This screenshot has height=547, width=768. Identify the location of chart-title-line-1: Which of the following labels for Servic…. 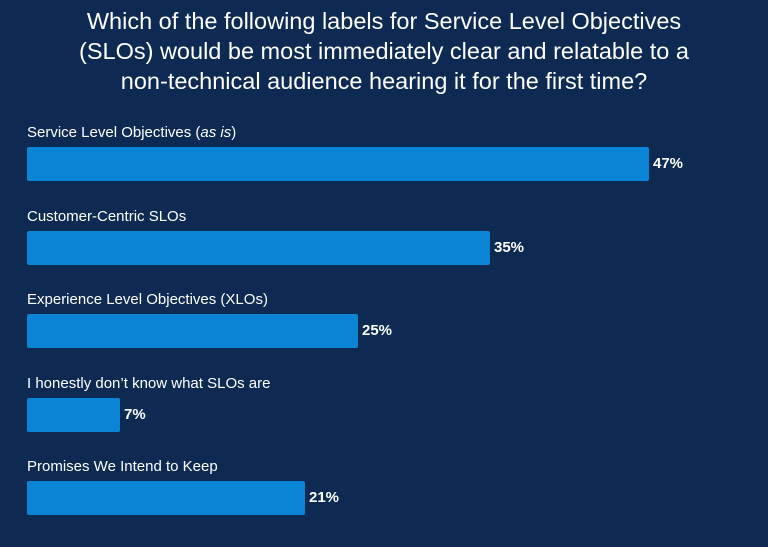
(384, 21).